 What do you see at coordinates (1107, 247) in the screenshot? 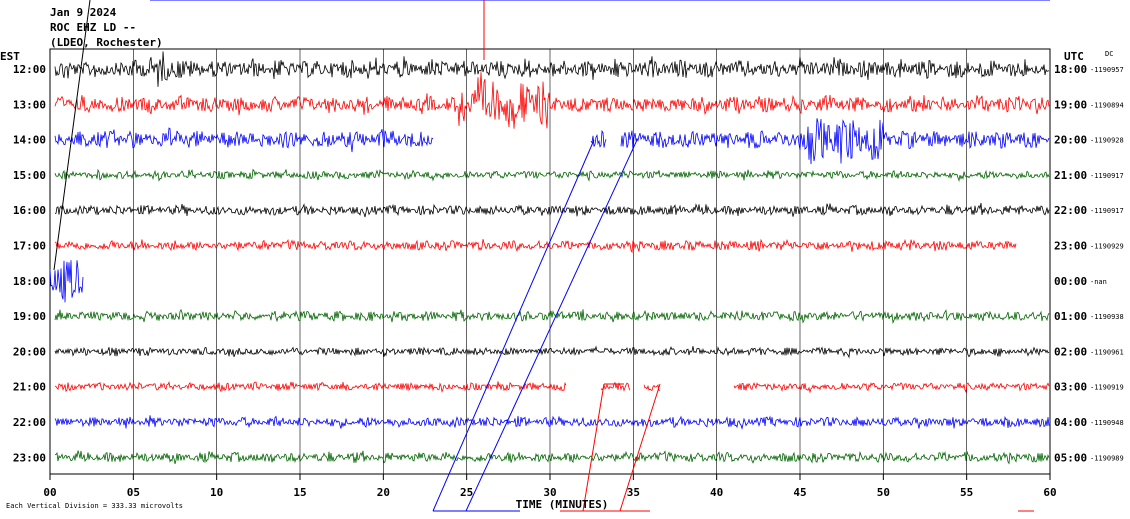
I see `dc-offset-23:00: -1190929` at bounding box center [1107, 247].